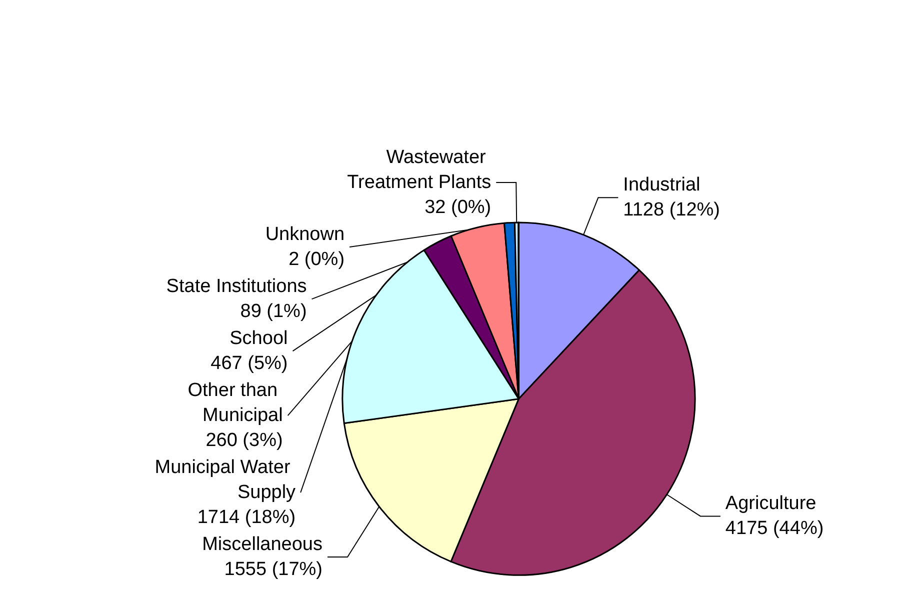  Describe the element at coordinates (671, 210) in the screenshot. I see `data-label: 1128 (12%)` at that location.